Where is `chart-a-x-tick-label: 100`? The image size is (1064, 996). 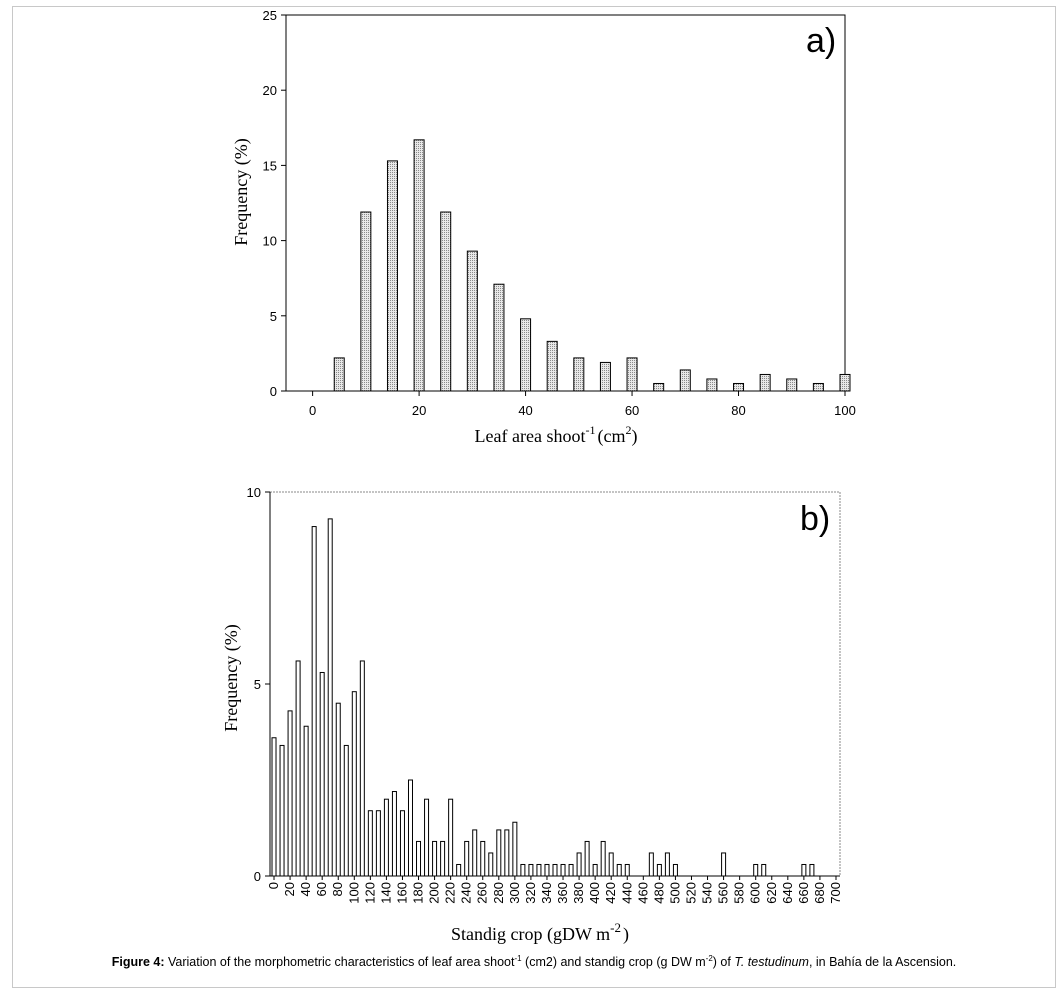 chart-a-x-tick-label: 100 is located at coordinates (845, 410).